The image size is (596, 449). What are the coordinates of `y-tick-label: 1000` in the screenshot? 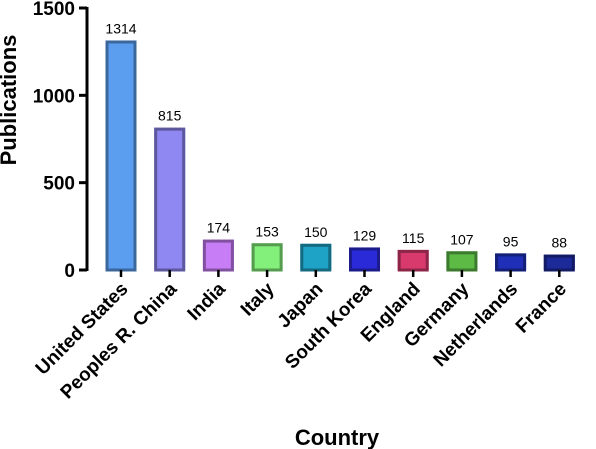 It's located at (54, 96).